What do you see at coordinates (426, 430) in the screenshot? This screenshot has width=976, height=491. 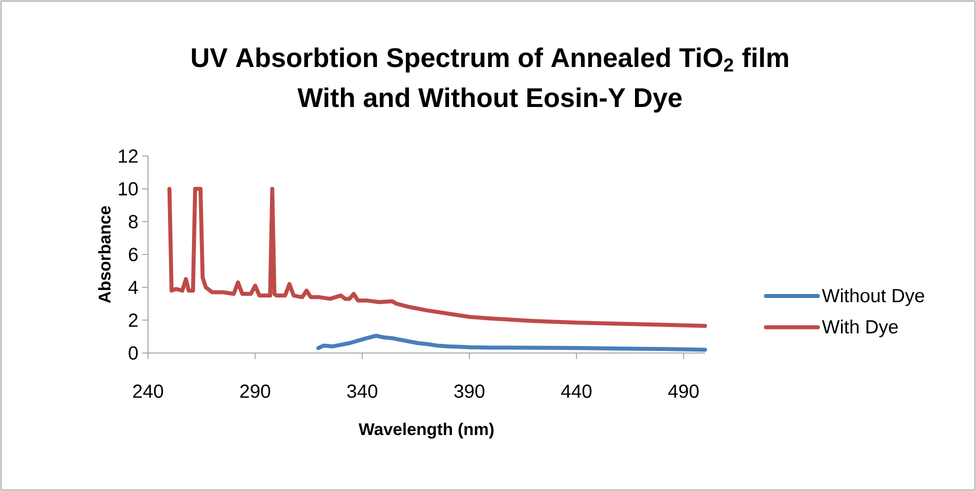 I see `x-axis-title: Wavelength (nm)` at bounding box center [426, 430].